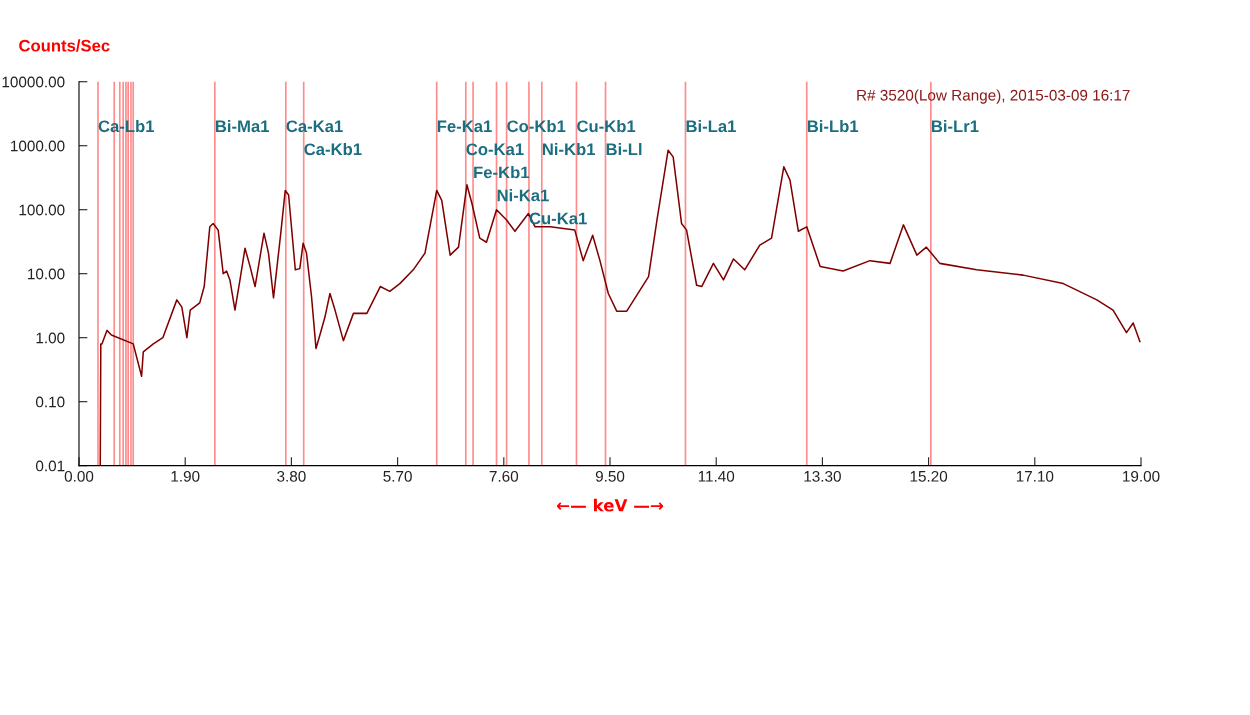 The height and width of the screenshot is (715, 1250). I want to click on x-tick-label: 5.70, so click(397, 476).